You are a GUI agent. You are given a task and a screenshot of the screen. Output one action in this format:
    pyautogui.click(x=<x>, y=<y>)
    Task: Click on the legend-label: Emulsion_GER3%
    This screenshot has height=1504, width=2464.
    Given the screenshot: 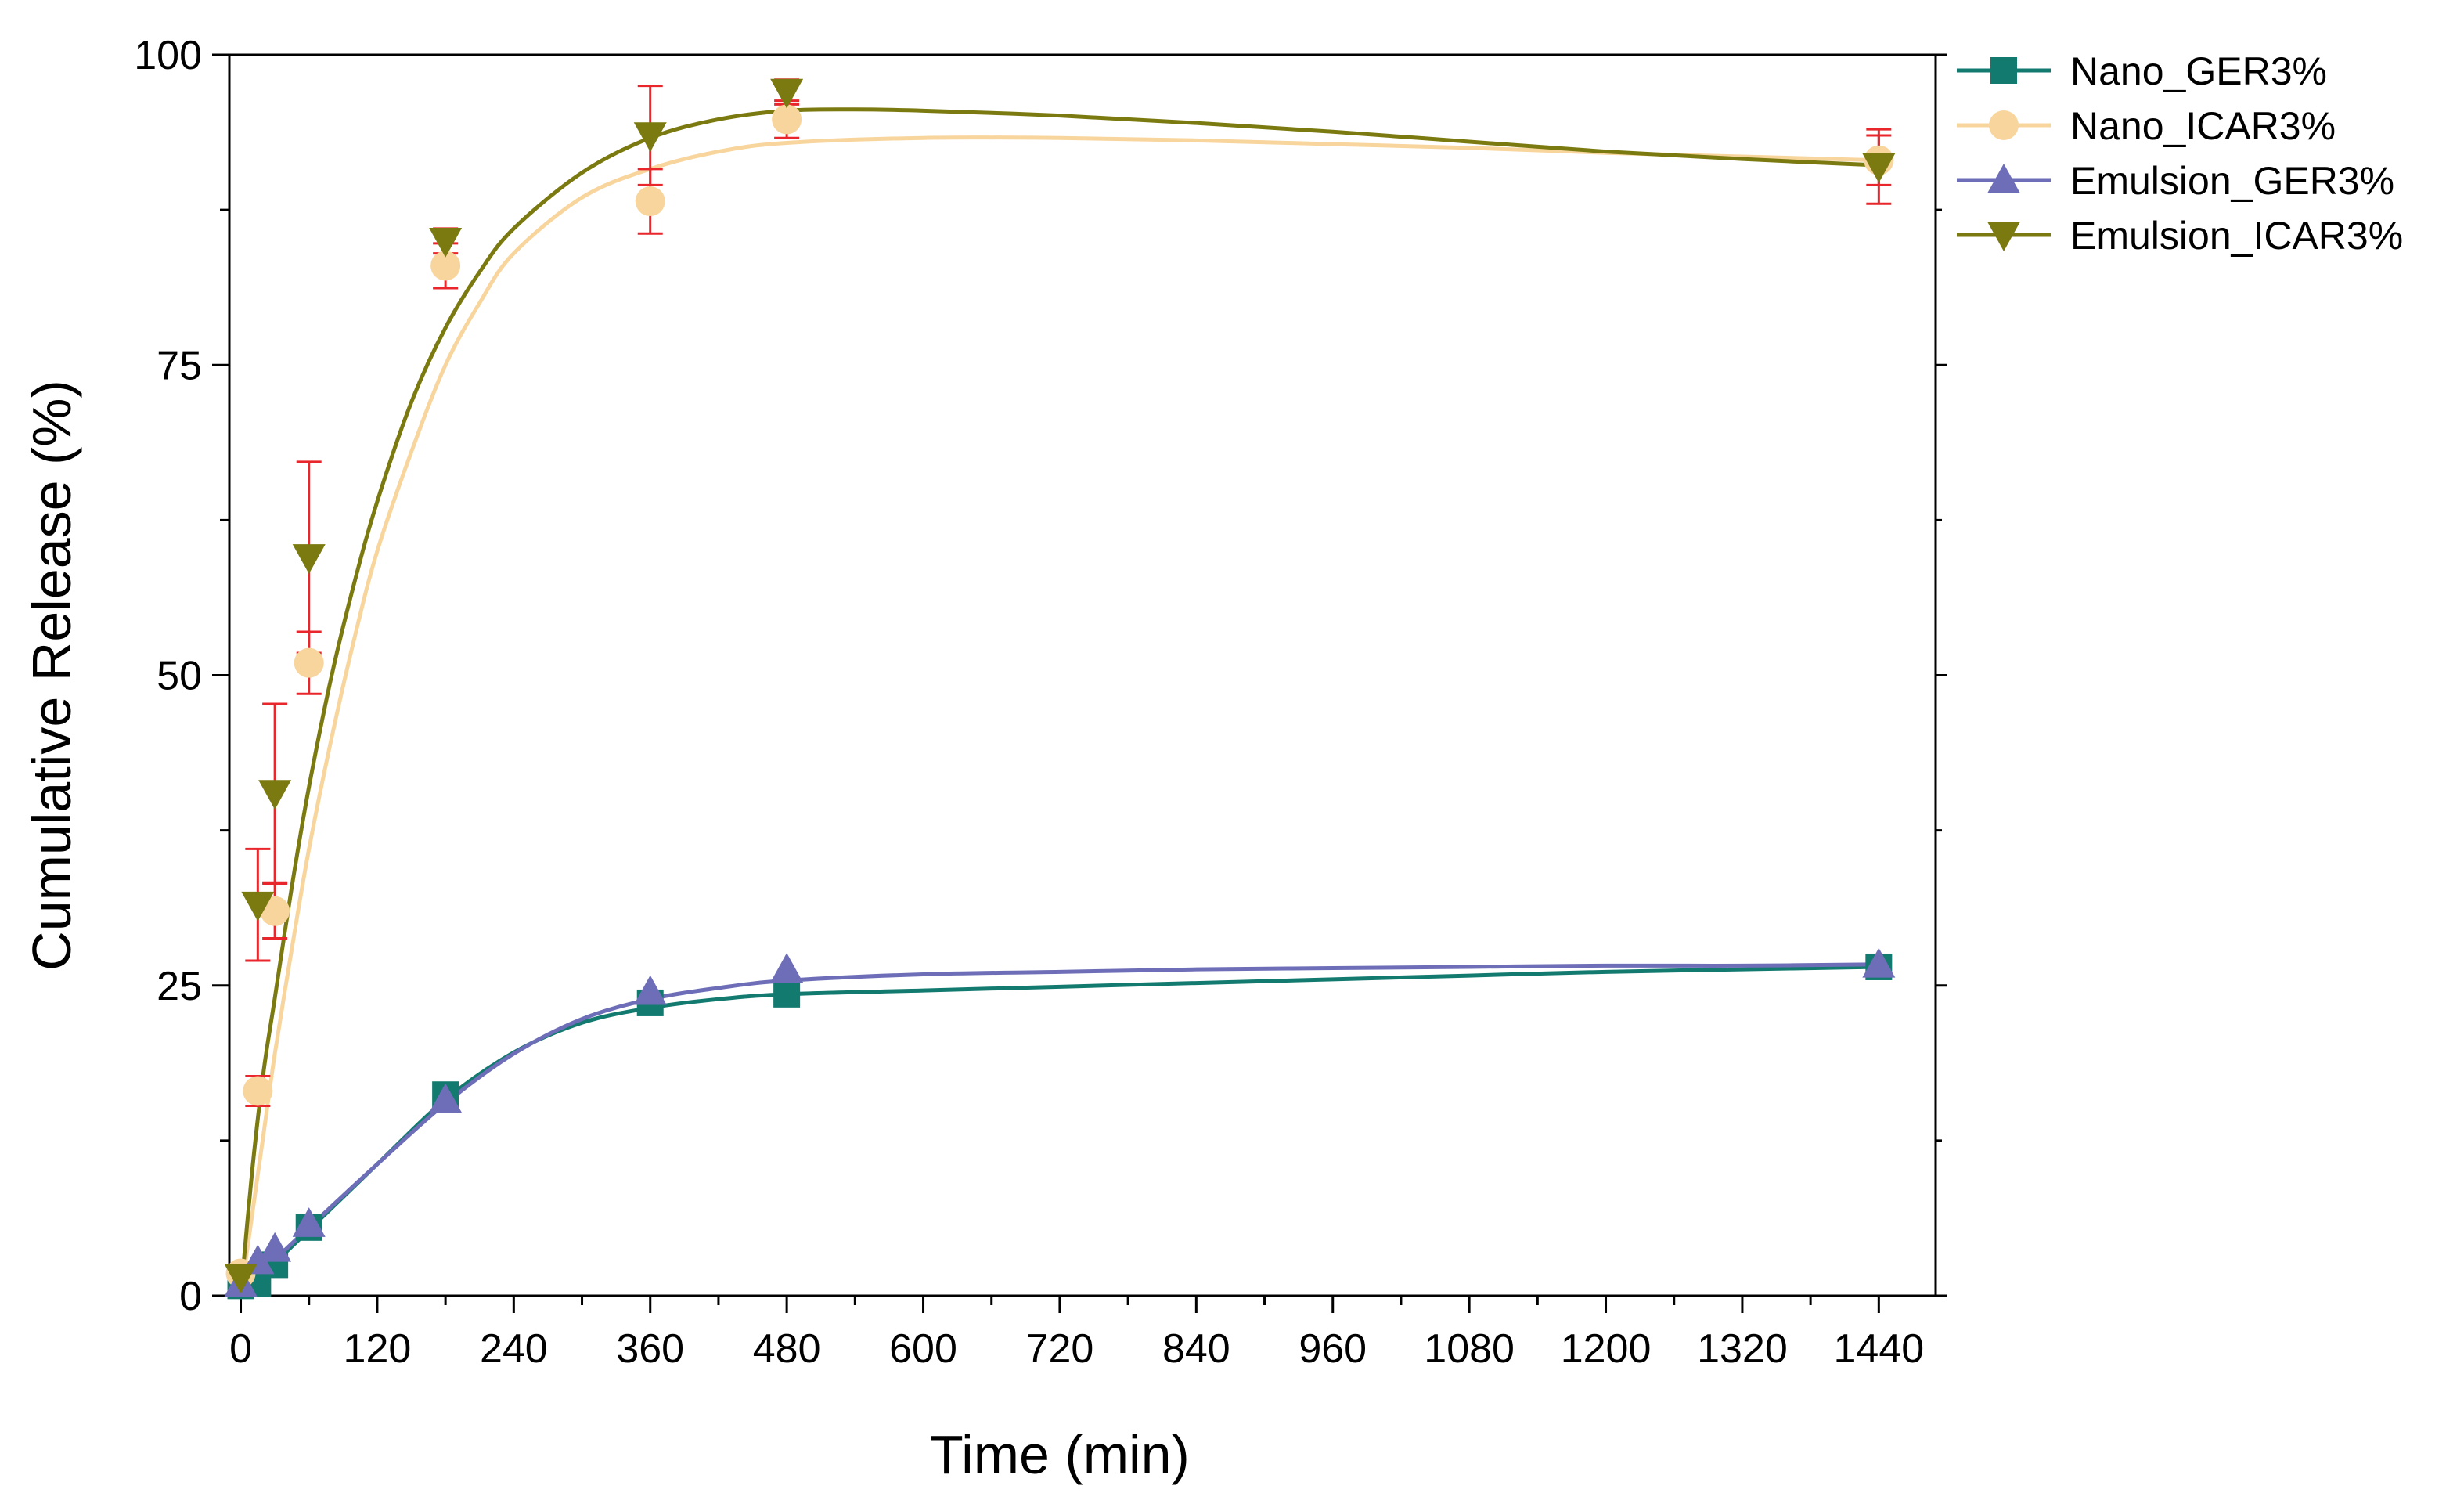 What is the action you would take?
    pyautogui.click(x=2232, y=181)
    